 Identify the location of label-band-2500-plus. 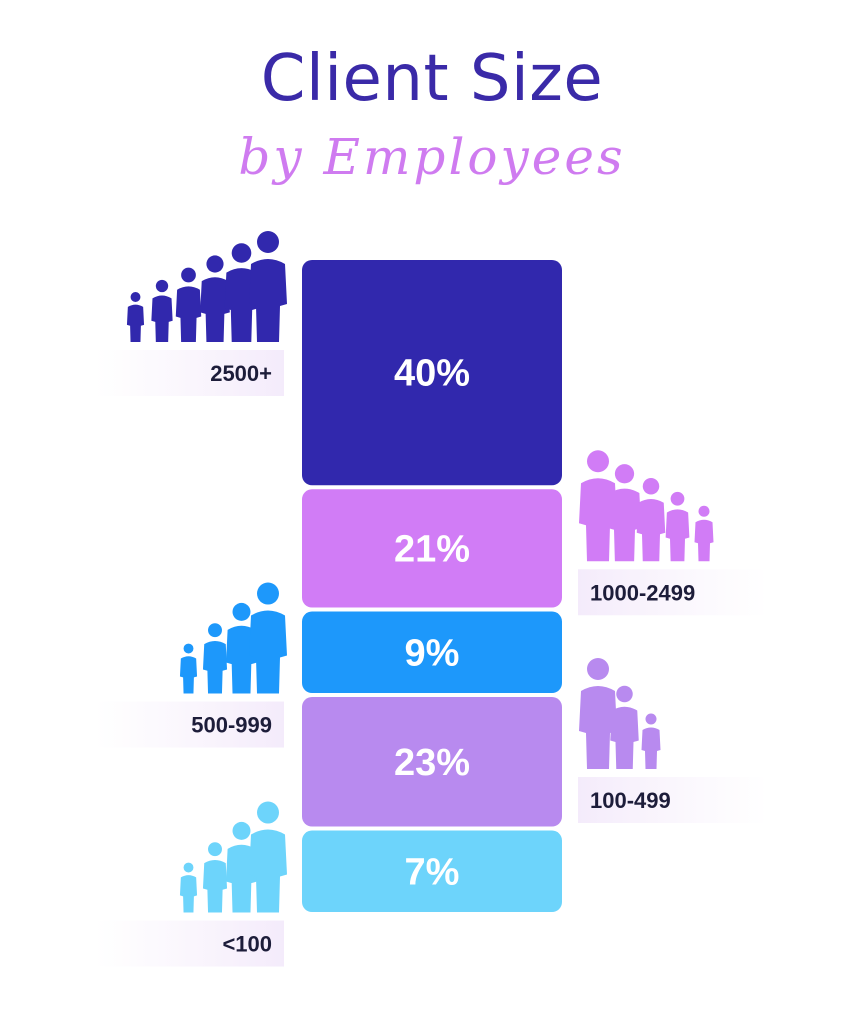
(189, 373).